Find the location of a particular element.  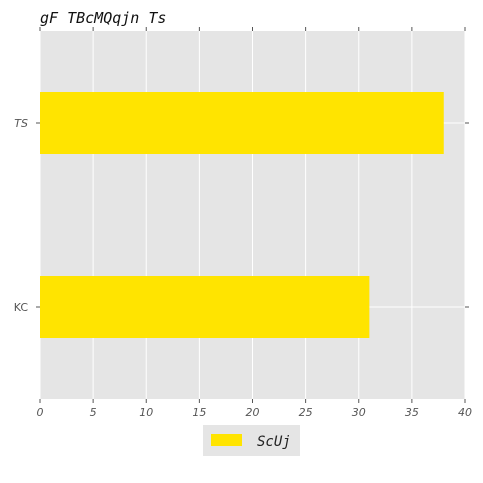

x-tick-label: 10 is located at coordinates (146, 412).